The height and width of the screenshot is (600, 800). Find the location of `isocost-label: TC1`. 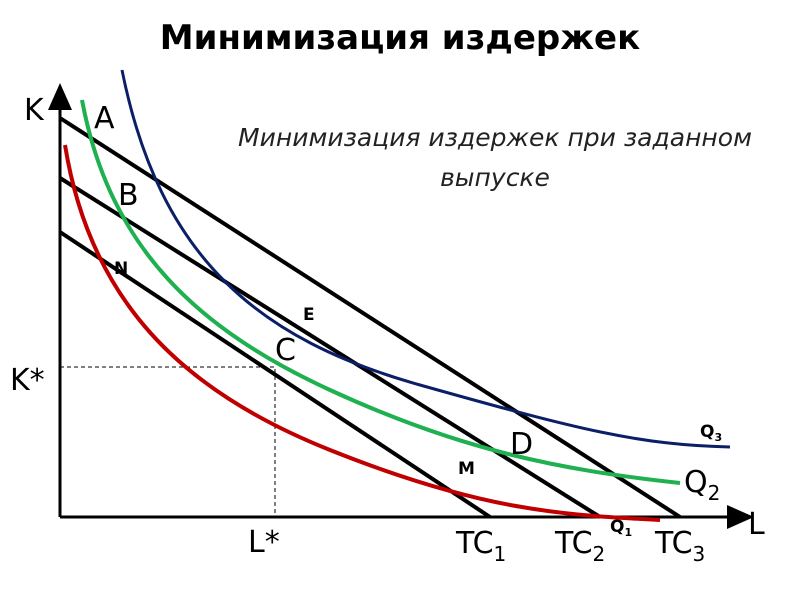

isocost-label: TC1 is located at coordinates (480, 546).